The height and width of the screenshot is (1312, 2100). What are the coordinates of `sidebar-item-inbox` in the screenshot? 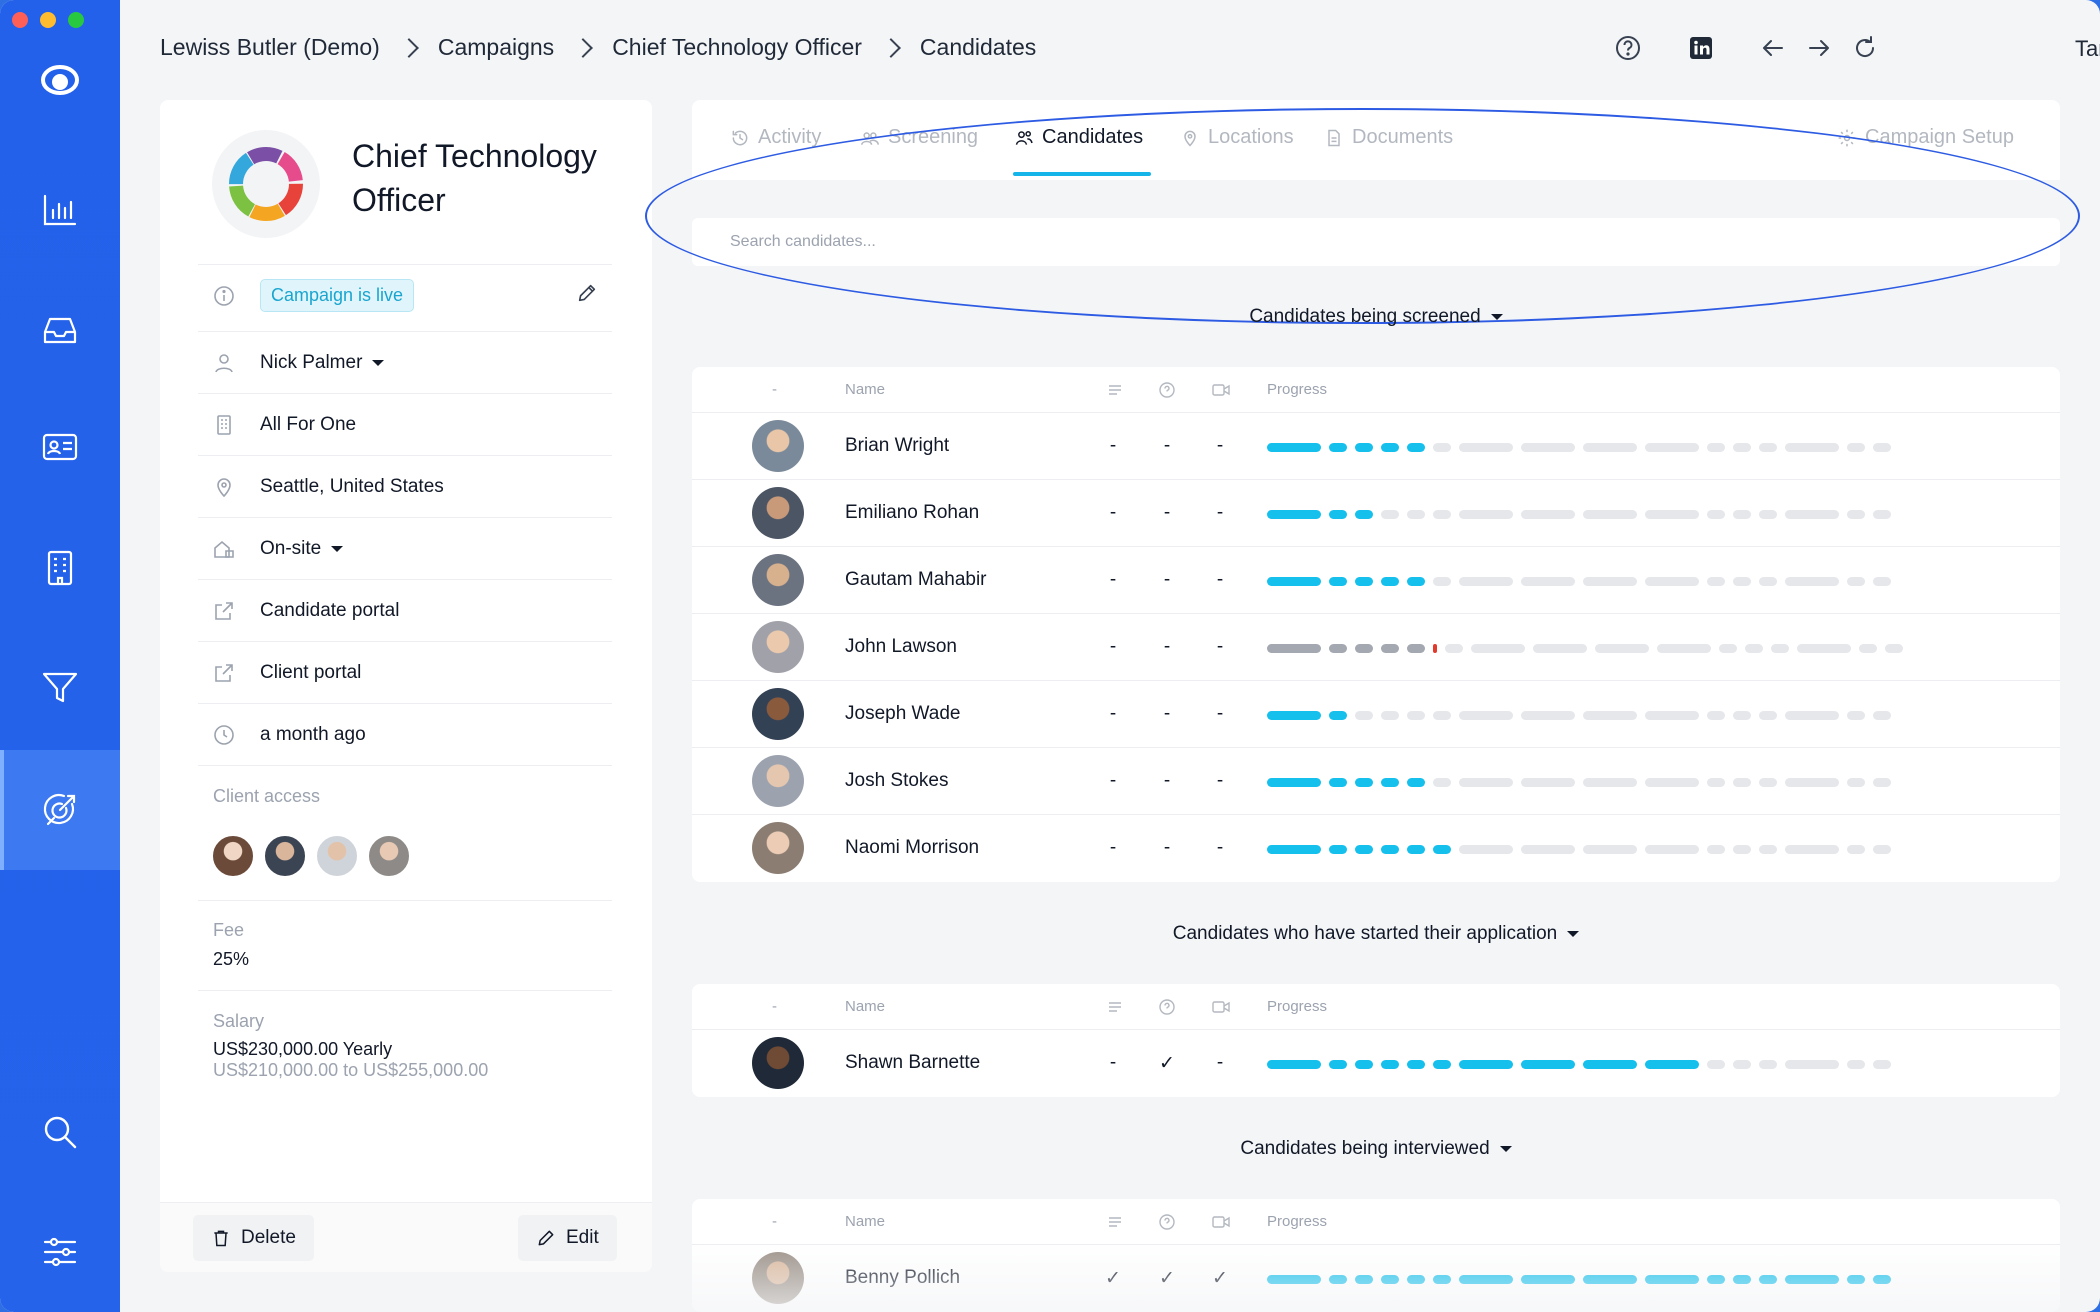 It's located at (60, 330).